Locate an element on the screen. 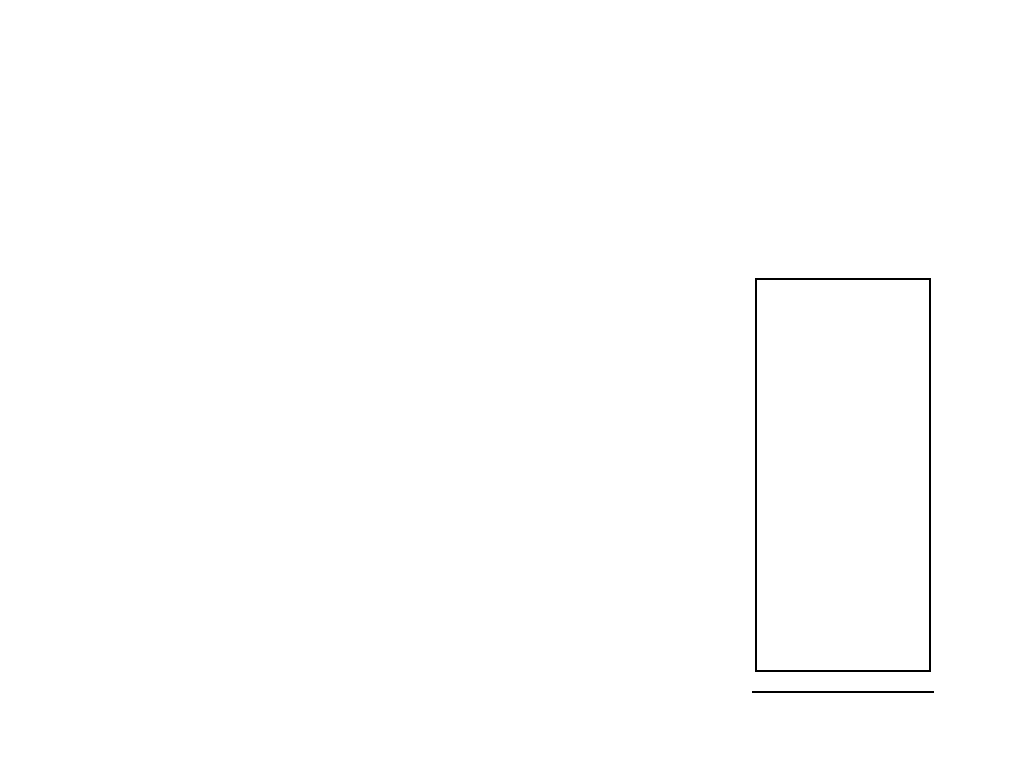  ptype-note is located at coordinates (843, 699).